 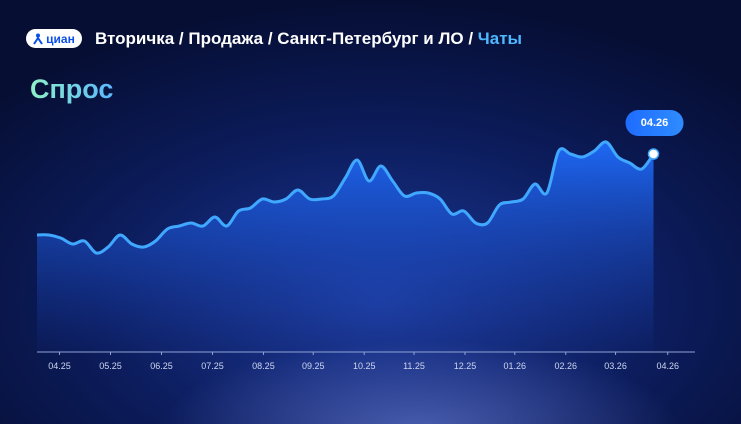 I want to click on x-tick-label: 06.25, so click(x=161, y=366).